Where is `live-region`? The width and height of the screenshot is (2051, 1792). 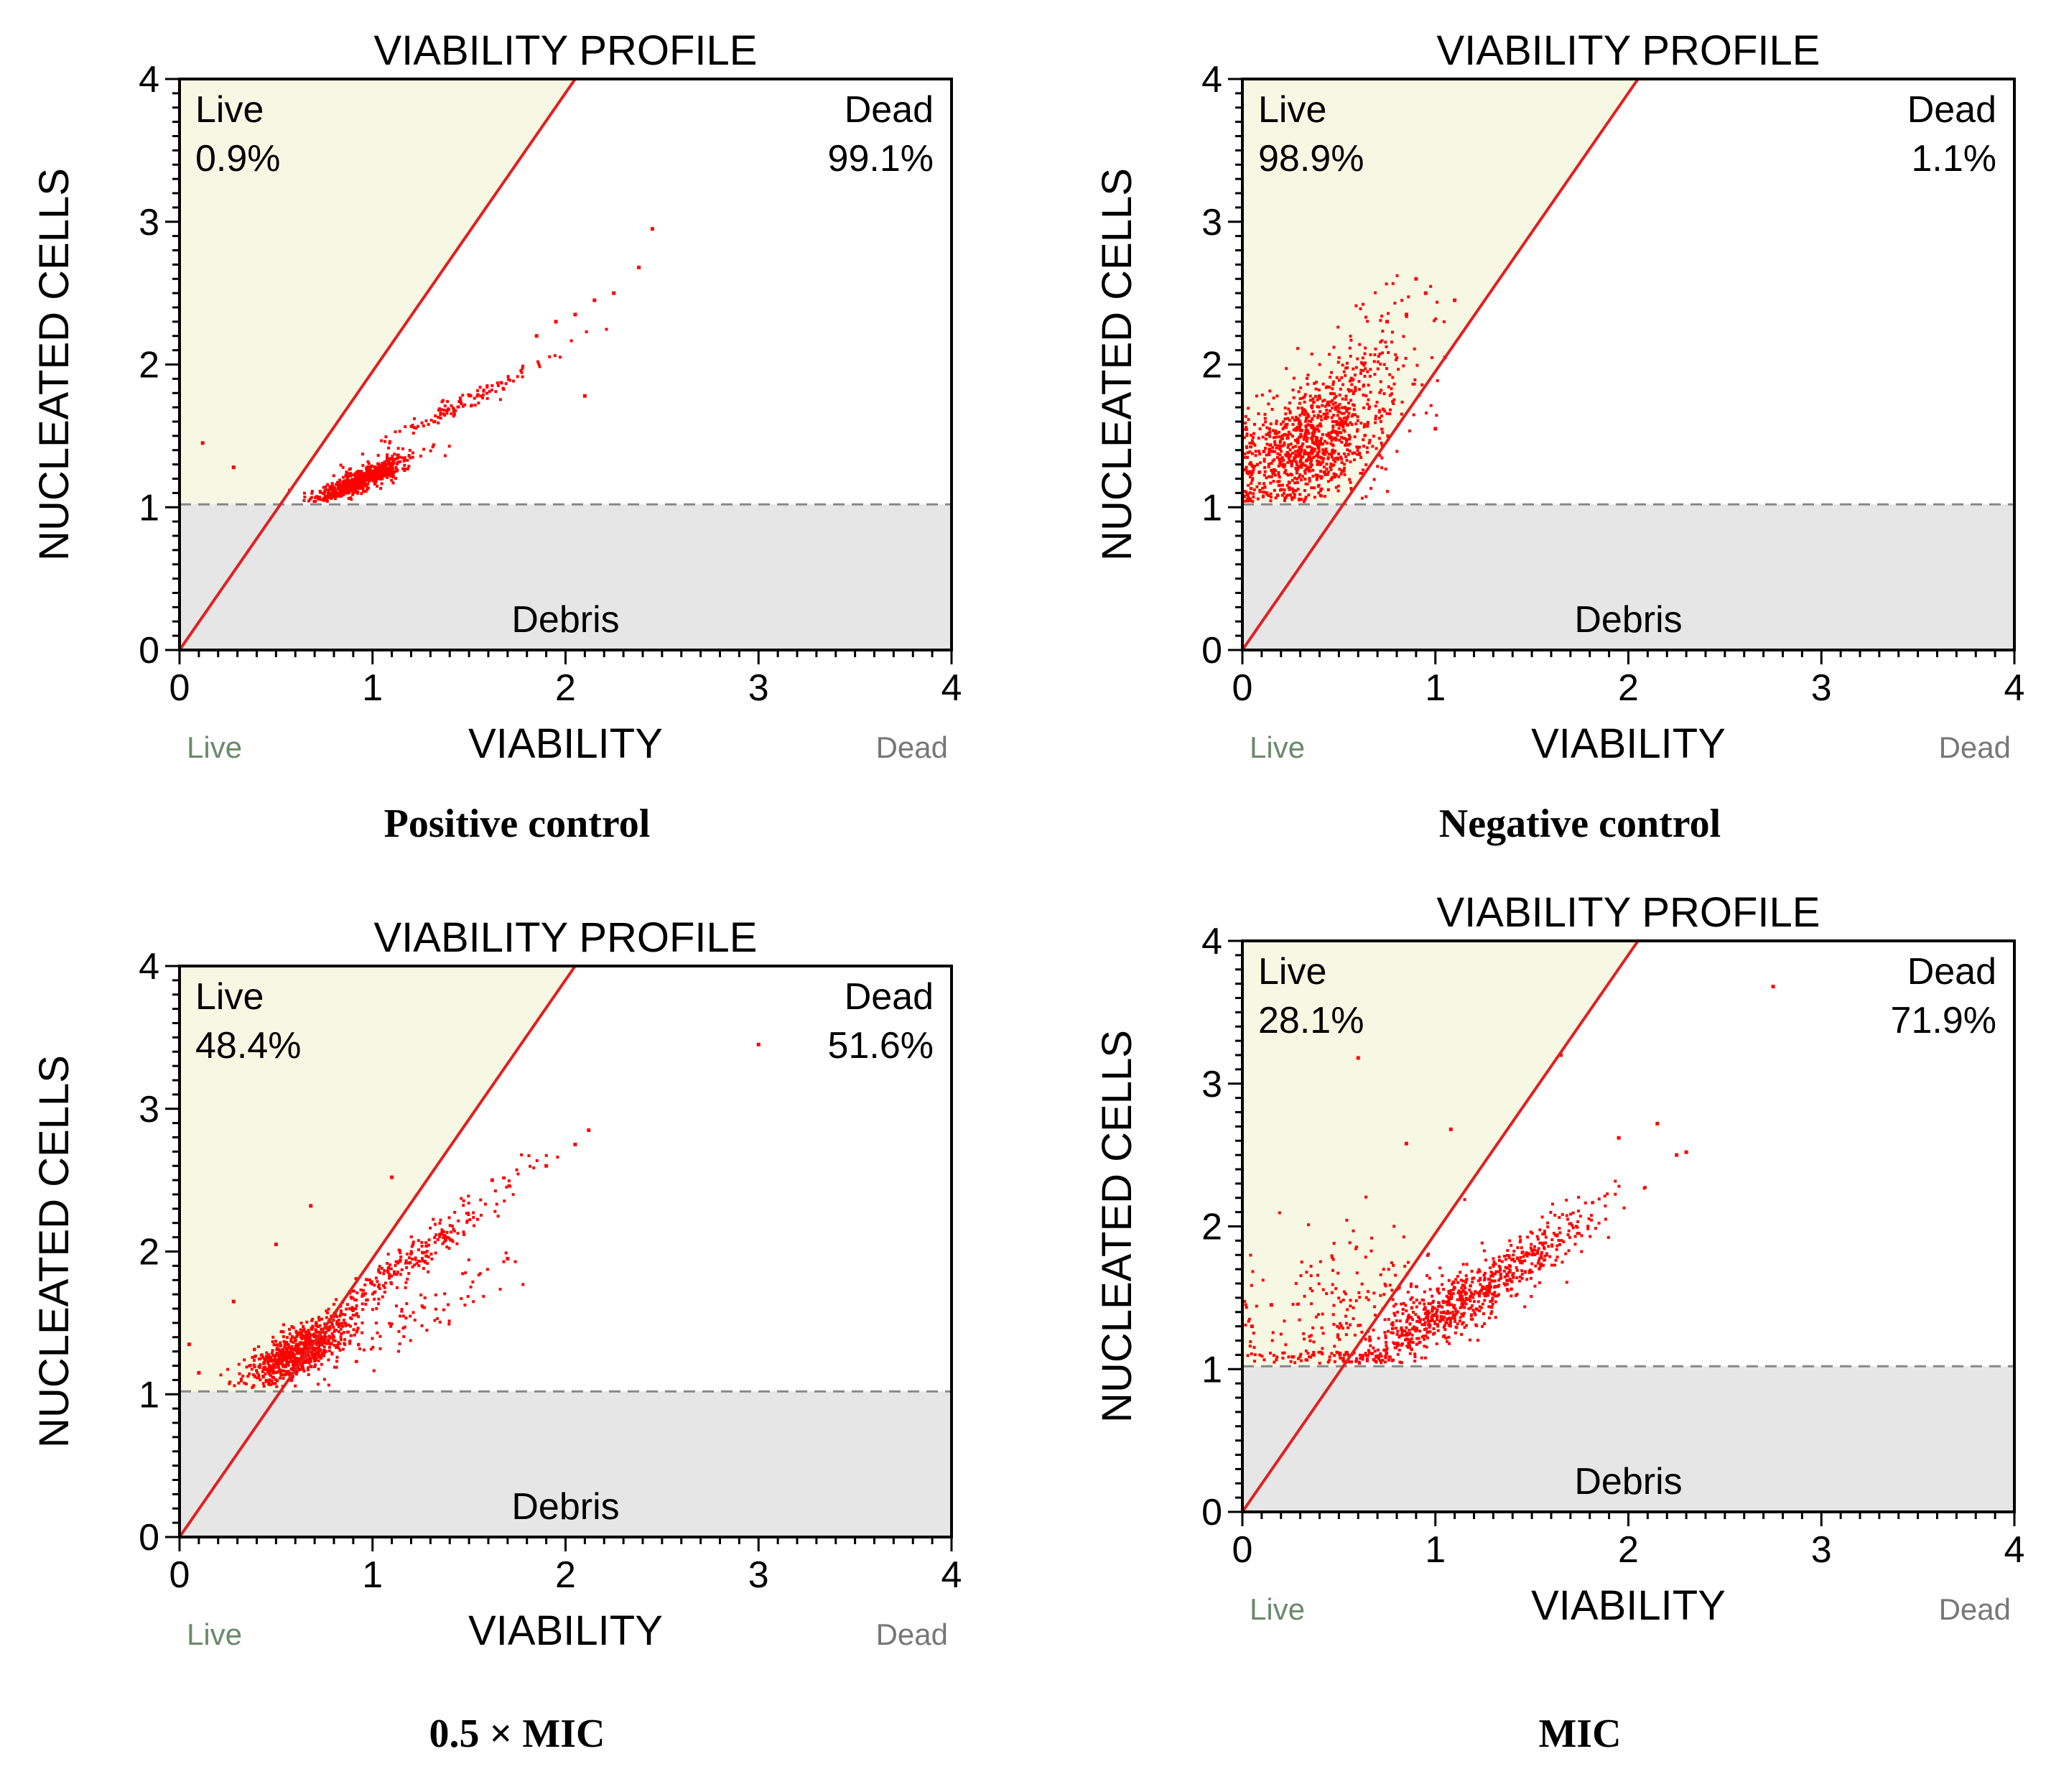
live-region is located at coordinates (1440, 1154).